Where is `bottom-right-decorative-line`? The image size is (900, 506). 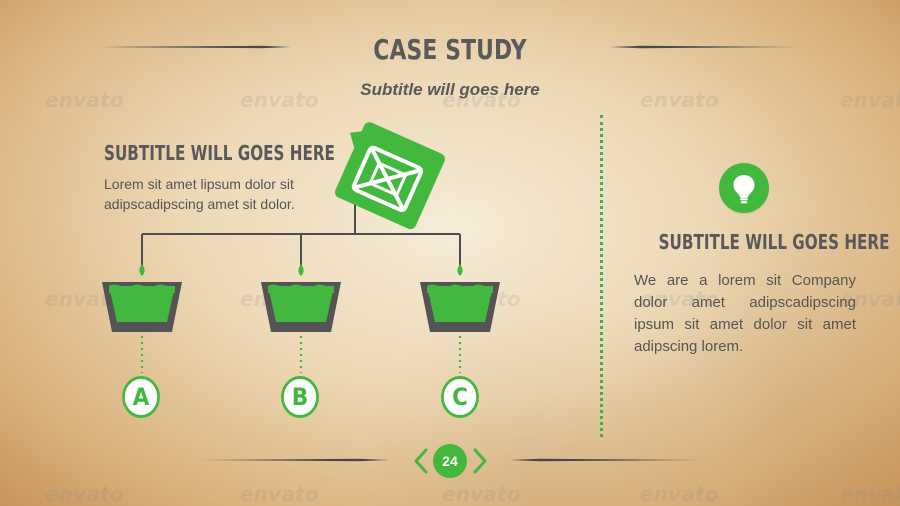 bottom-right-decorative-line is located at coordinates (605, 460).